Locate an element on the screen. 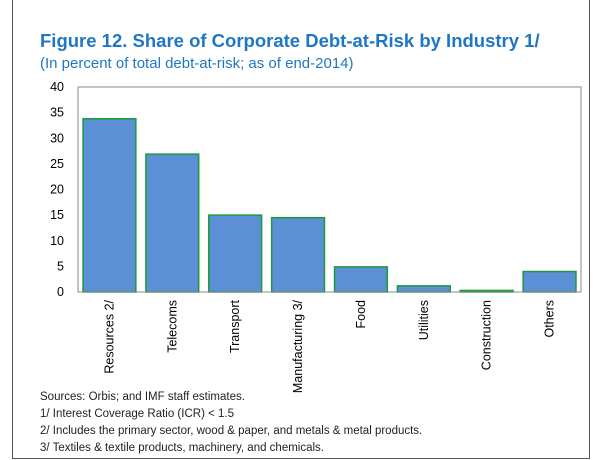  x-tick-label: Construction is located at coordinates (487, 335).